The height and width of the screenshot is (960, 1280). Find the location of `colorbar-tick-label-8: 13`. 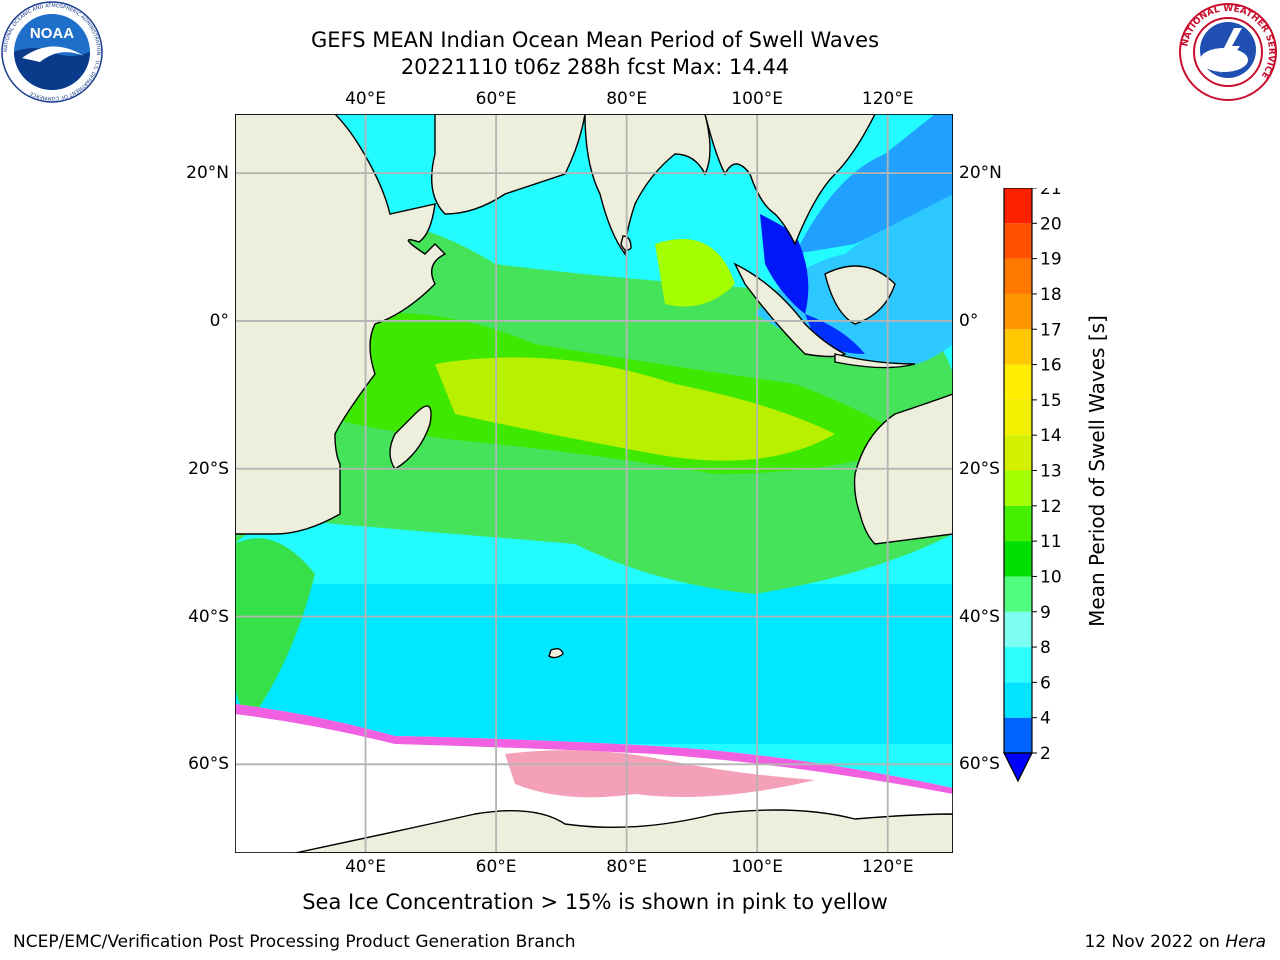

colorbar-tick-label-8: 13 is located at coordinates (1051, 472).